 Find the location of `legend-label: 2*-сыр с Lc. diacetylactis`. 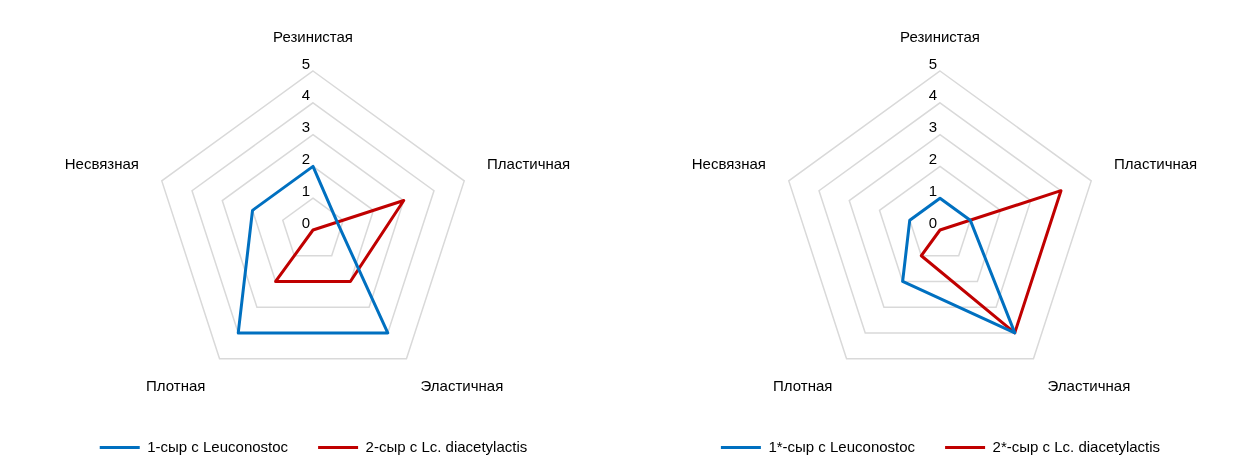

legend-label: 2*-сыр с Lc. diacetylactis is located at coordinates (1076, 446).